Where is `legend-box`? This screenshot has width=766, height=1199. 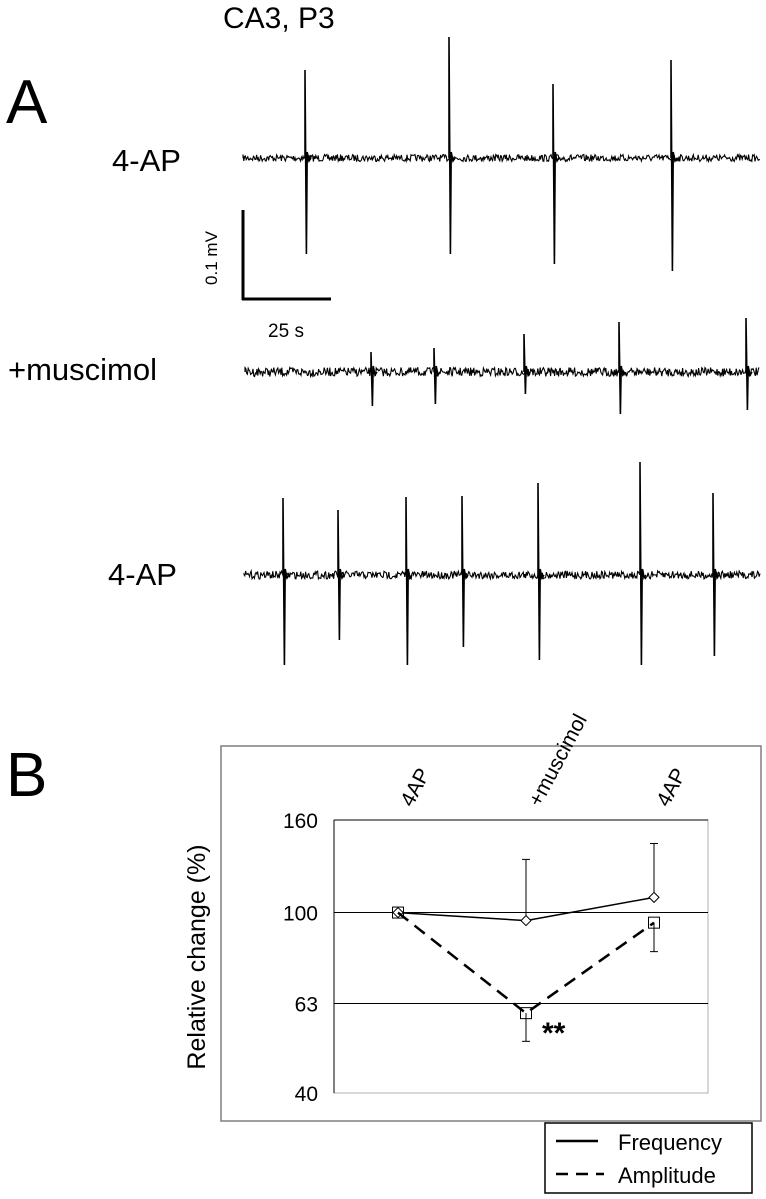
legend-box is located at coordinates (648, 1158).